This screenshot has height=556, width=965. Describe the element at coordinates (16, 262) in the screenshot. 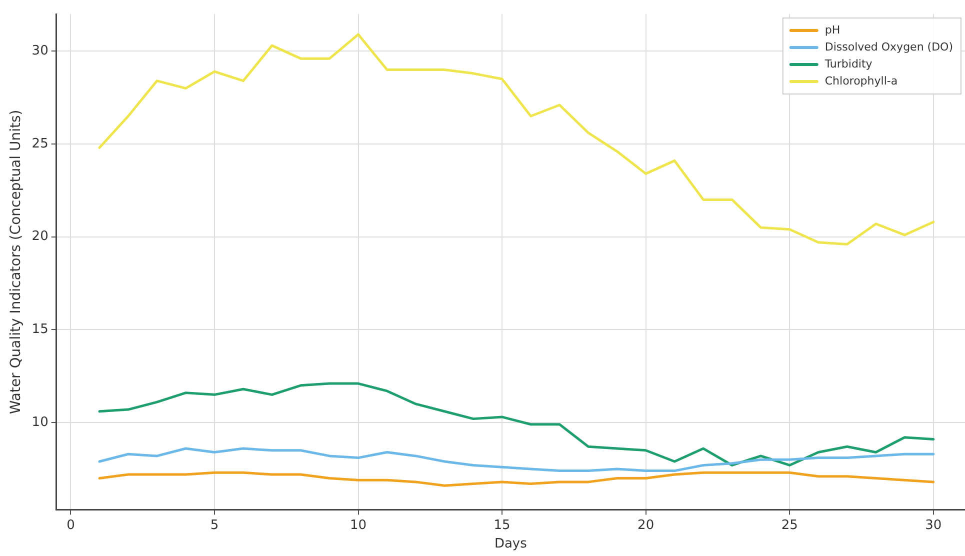

I see `y-axis-title: Water Quality Indicators (Conceptual Units)` at that location.